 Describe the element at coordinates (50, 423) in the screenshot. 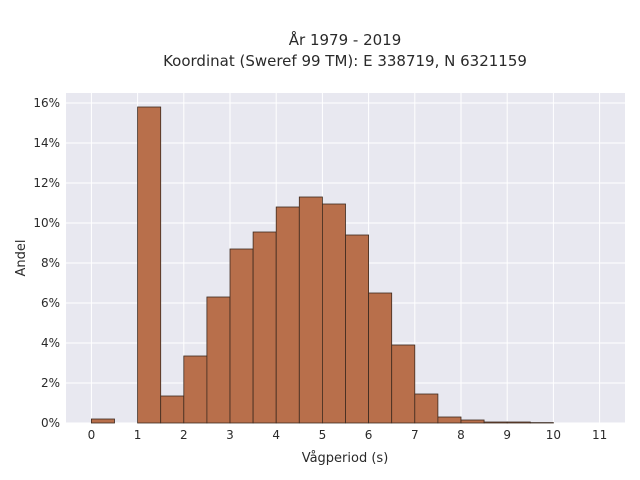

I see `y-tick-label-0: 0%` at that location.